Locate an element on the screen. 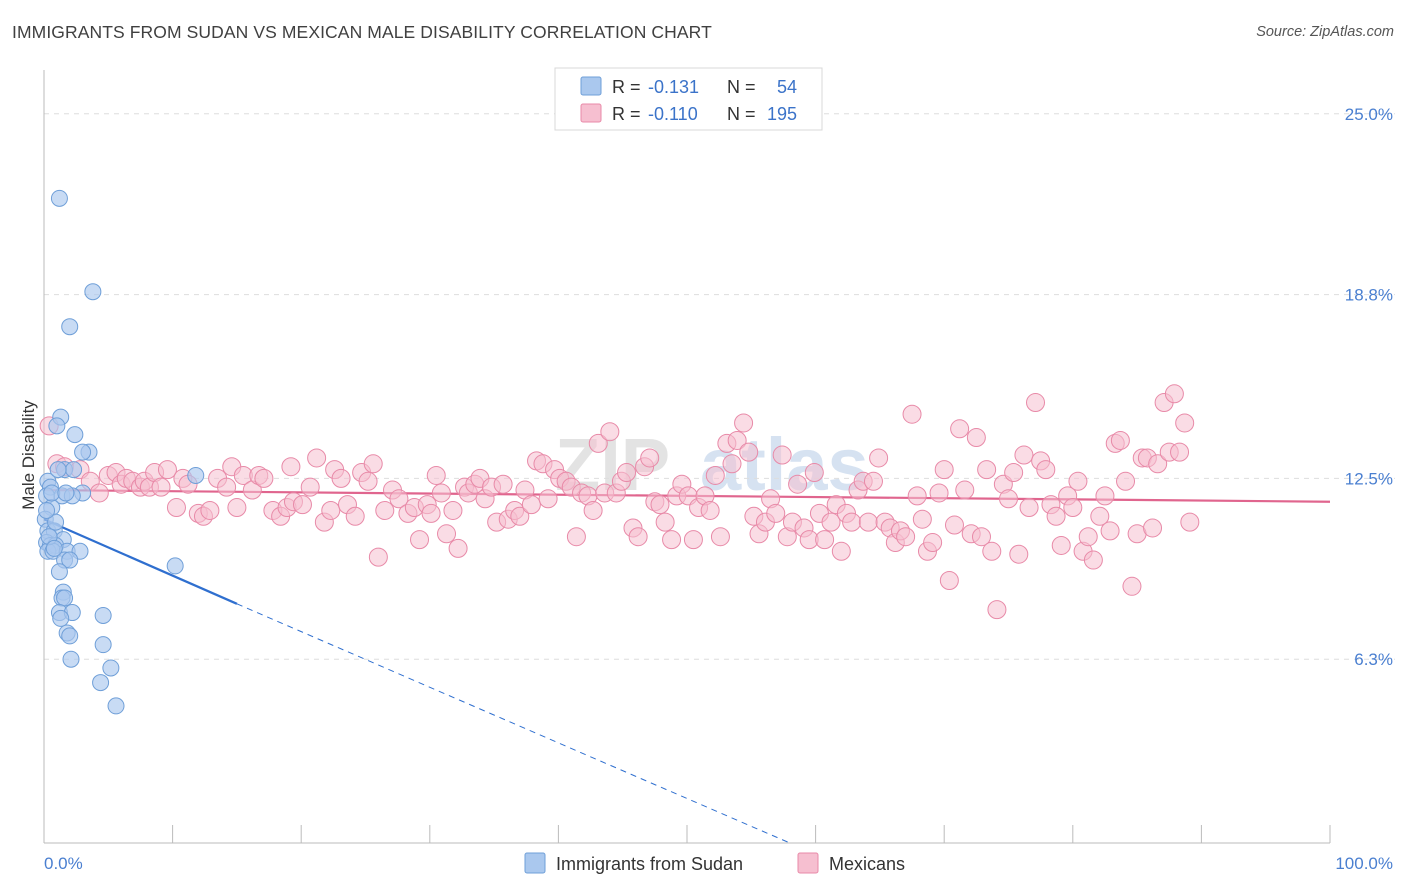 This screenshot has height=892, width=1406. y-tick-label: 25.0% is located at coordinates (1369, 114).